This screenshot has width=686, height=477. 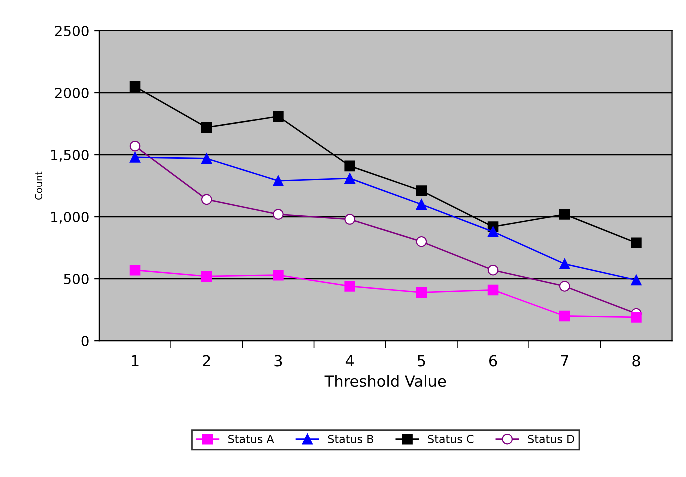 I want to click on y-tick-label: 2000, so click(x=72, y=93).